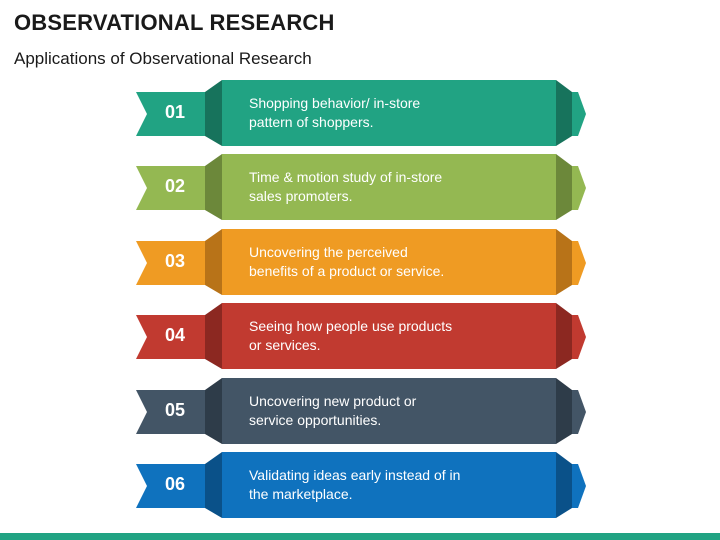  What do you see at coordinates (175, 260) in the screenshot?
I see `item-number: 03` at bounding box center [175, 260].